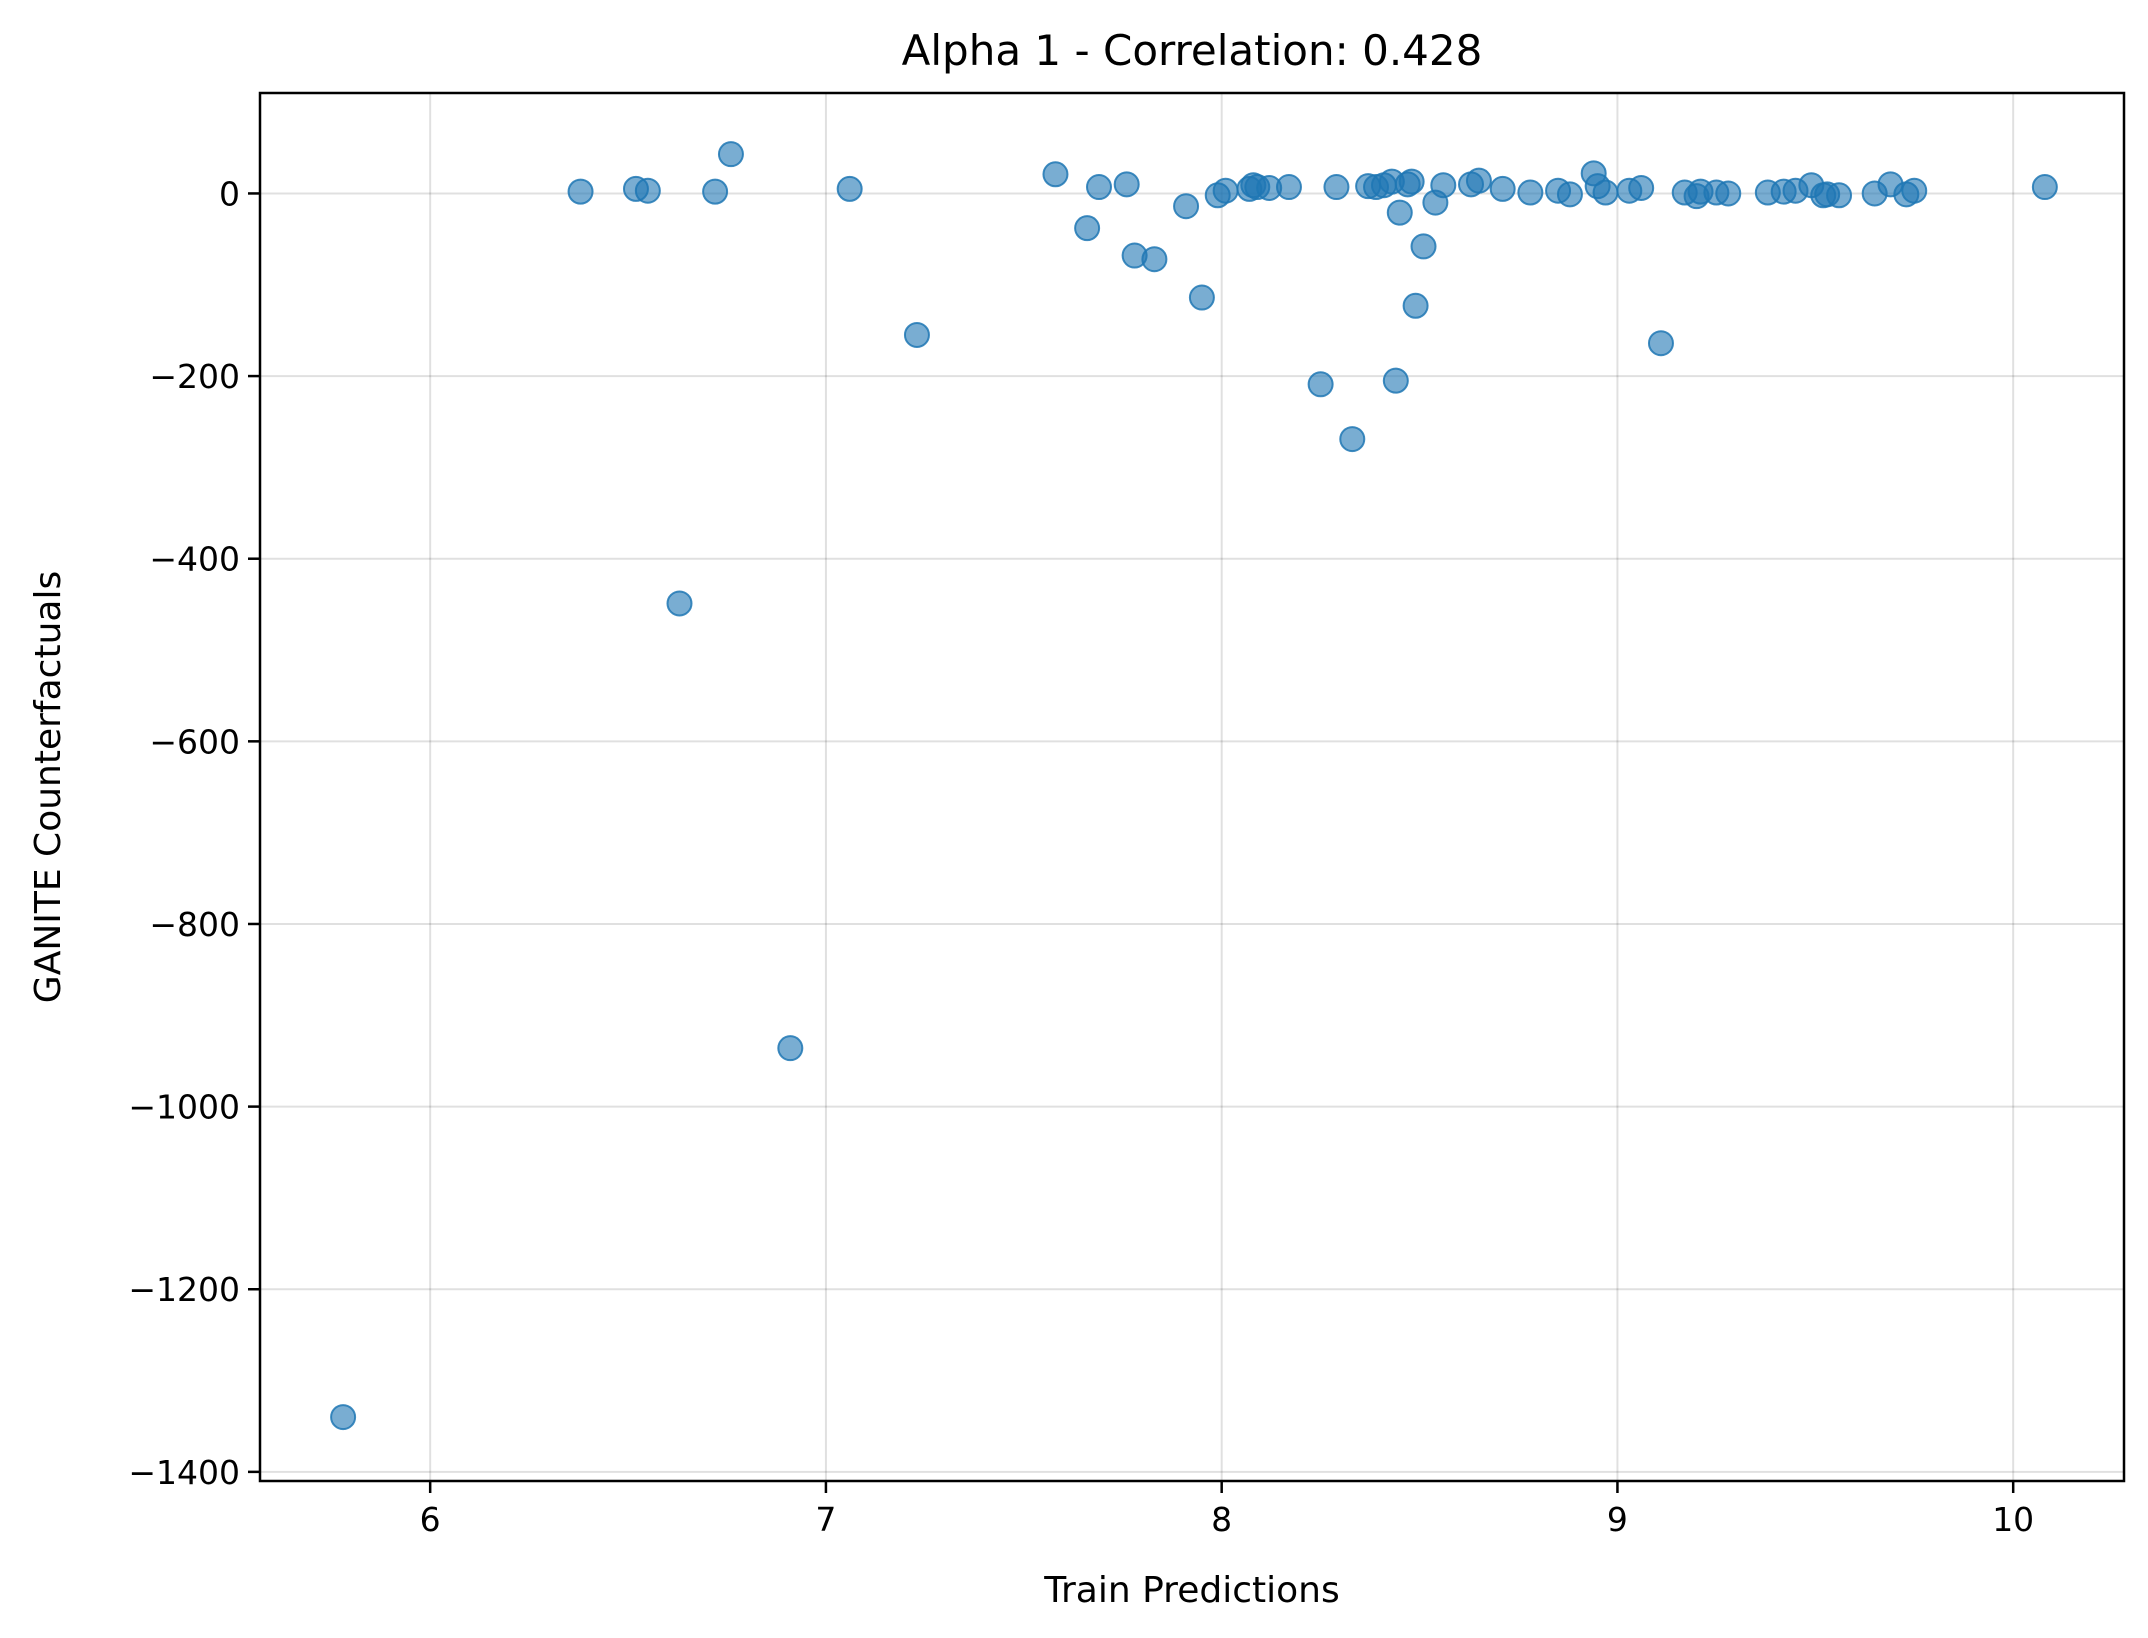 Image resolution: width=2148 pixels, height=1638 pixels. I want to click on chart-title: Alpha 1 - Correlation: 0.428, so click(1192, 50).